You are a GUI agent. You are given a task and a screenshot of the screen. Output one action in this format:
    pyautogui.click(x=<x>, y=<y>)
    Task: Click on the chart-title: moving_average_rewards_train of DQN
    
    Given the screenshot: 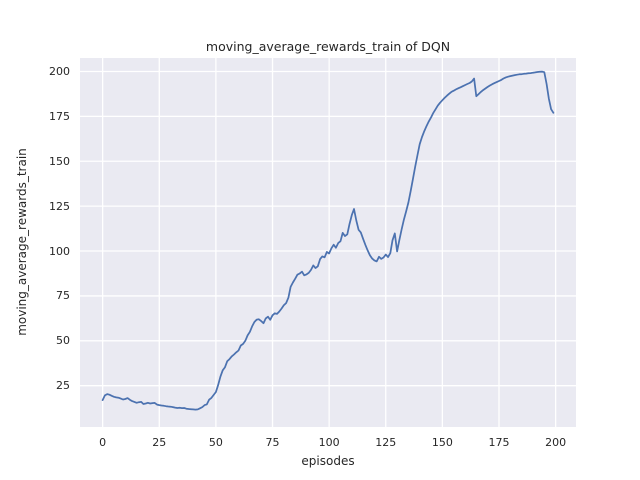 What is the action you would take?
    pyautogui.click(x=328, y=46)
    